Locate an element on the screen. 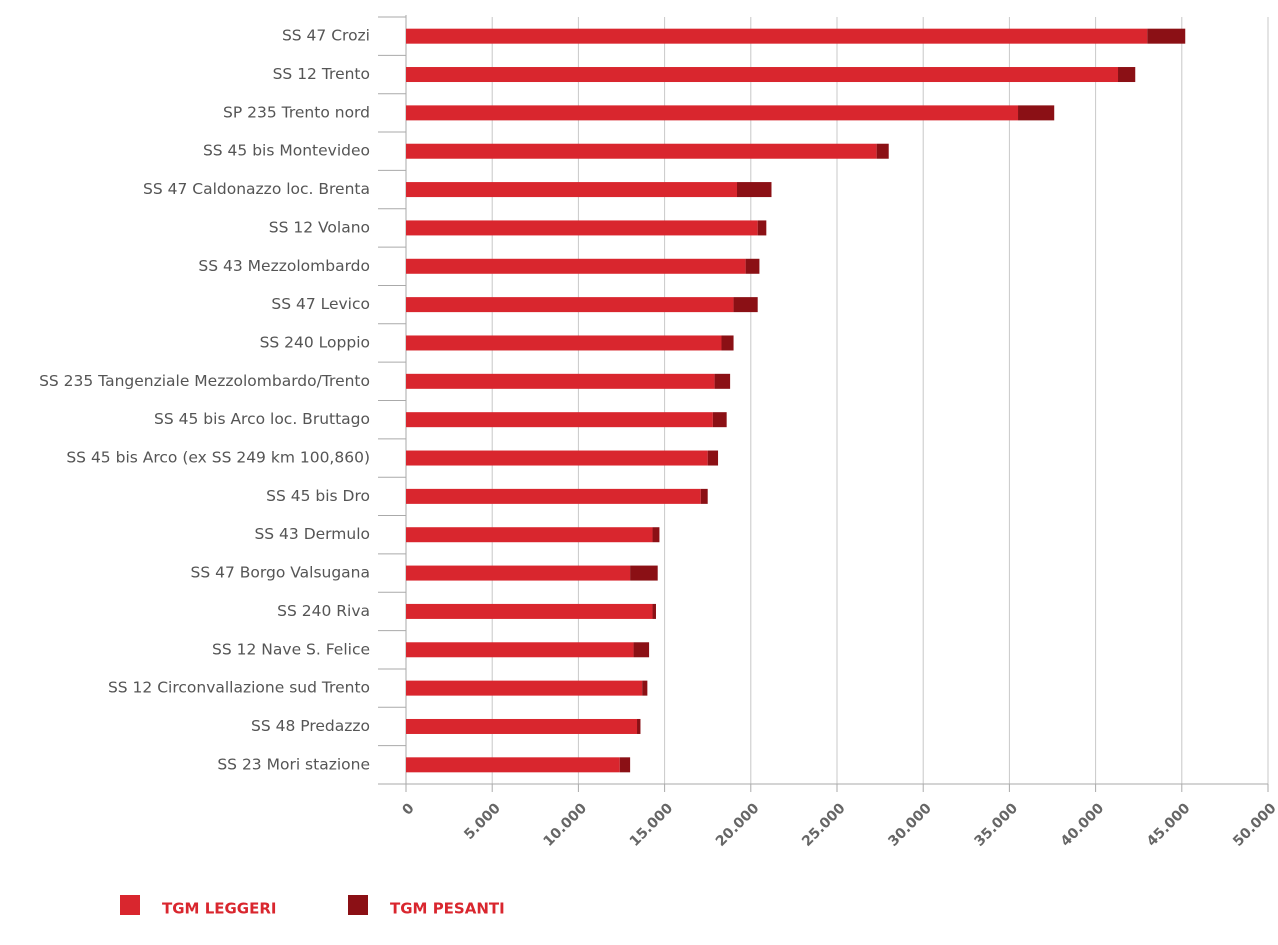 The width and height of the screenshot is (1278, 945). category-label: SS 12 Volano is located at coordinates (319, 227).